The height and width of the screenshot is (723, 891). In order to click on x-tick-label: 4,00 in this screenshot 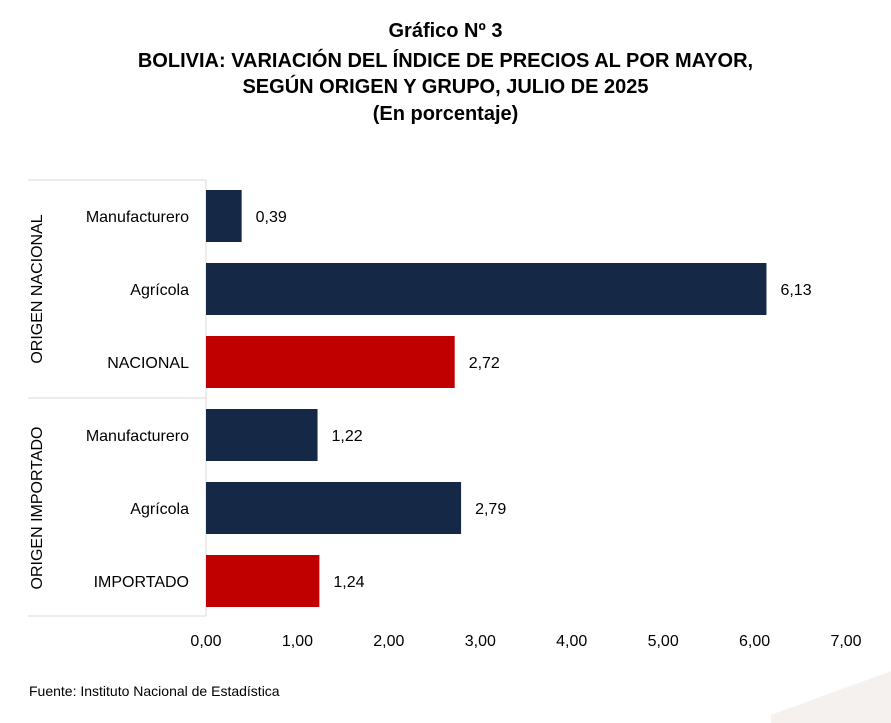, I will do `click(571, 641)`.